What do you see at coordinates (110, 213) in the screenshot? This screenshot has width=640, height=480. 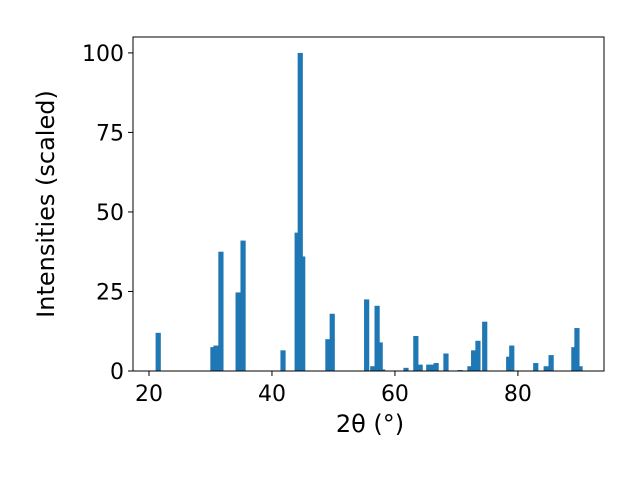 I see `y-tick-label: 50` at bounding box center [110, 213].